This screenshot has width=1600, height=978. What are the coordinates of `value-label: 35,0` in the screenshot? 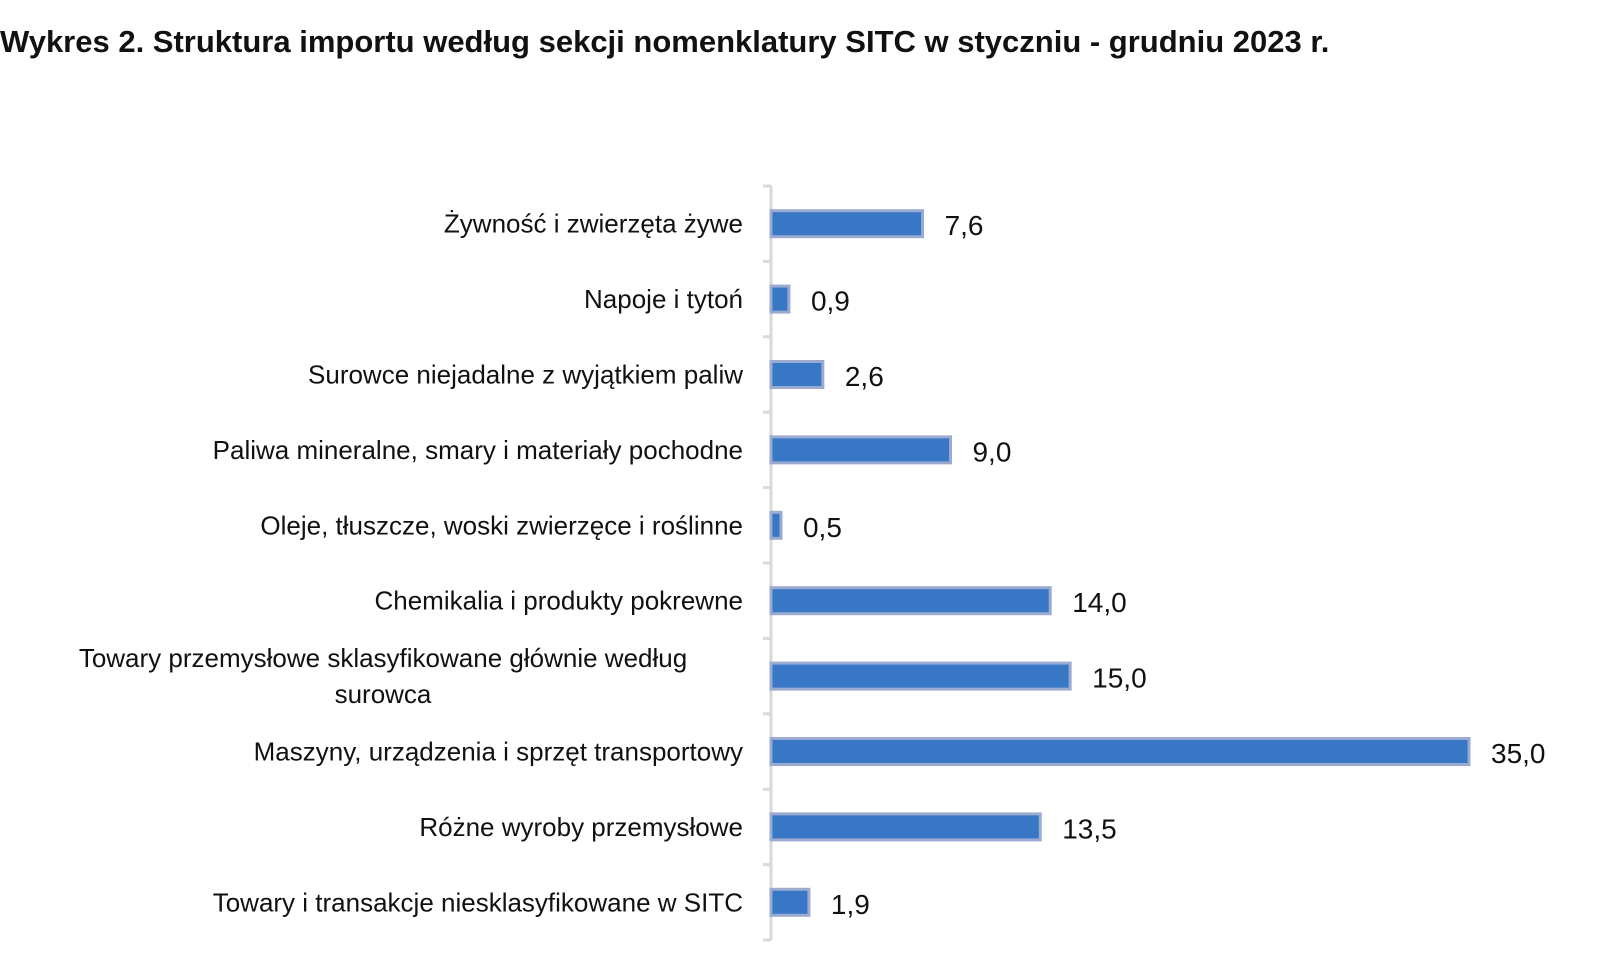 It's located at (1518, 753).